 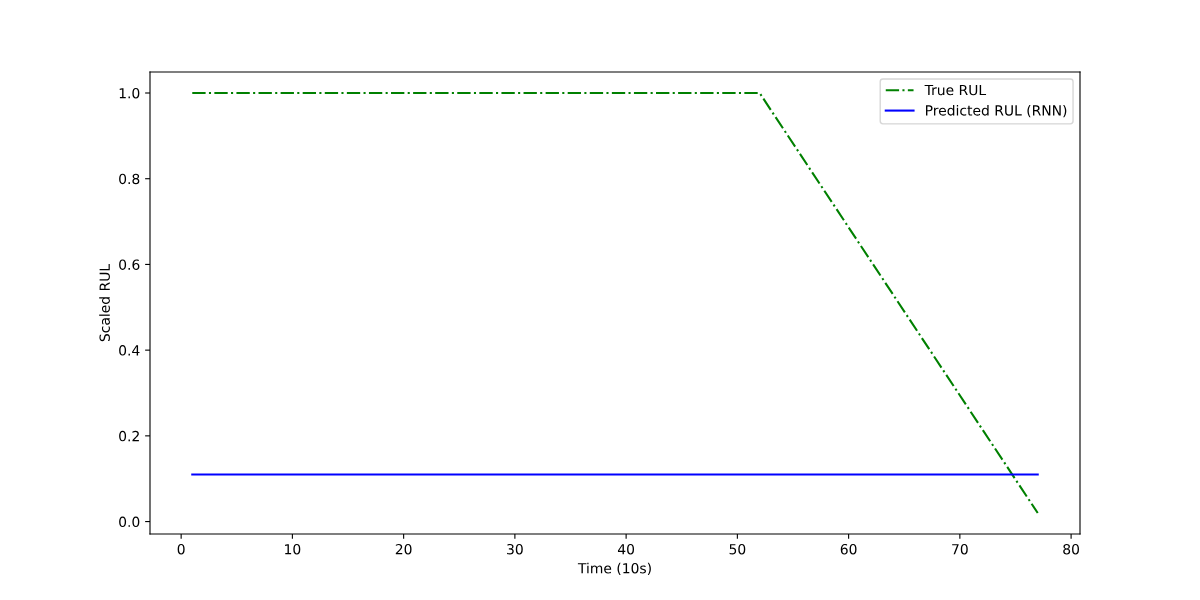 I want to click on y-tick-label: 0.4, so click(x=129, y=350).